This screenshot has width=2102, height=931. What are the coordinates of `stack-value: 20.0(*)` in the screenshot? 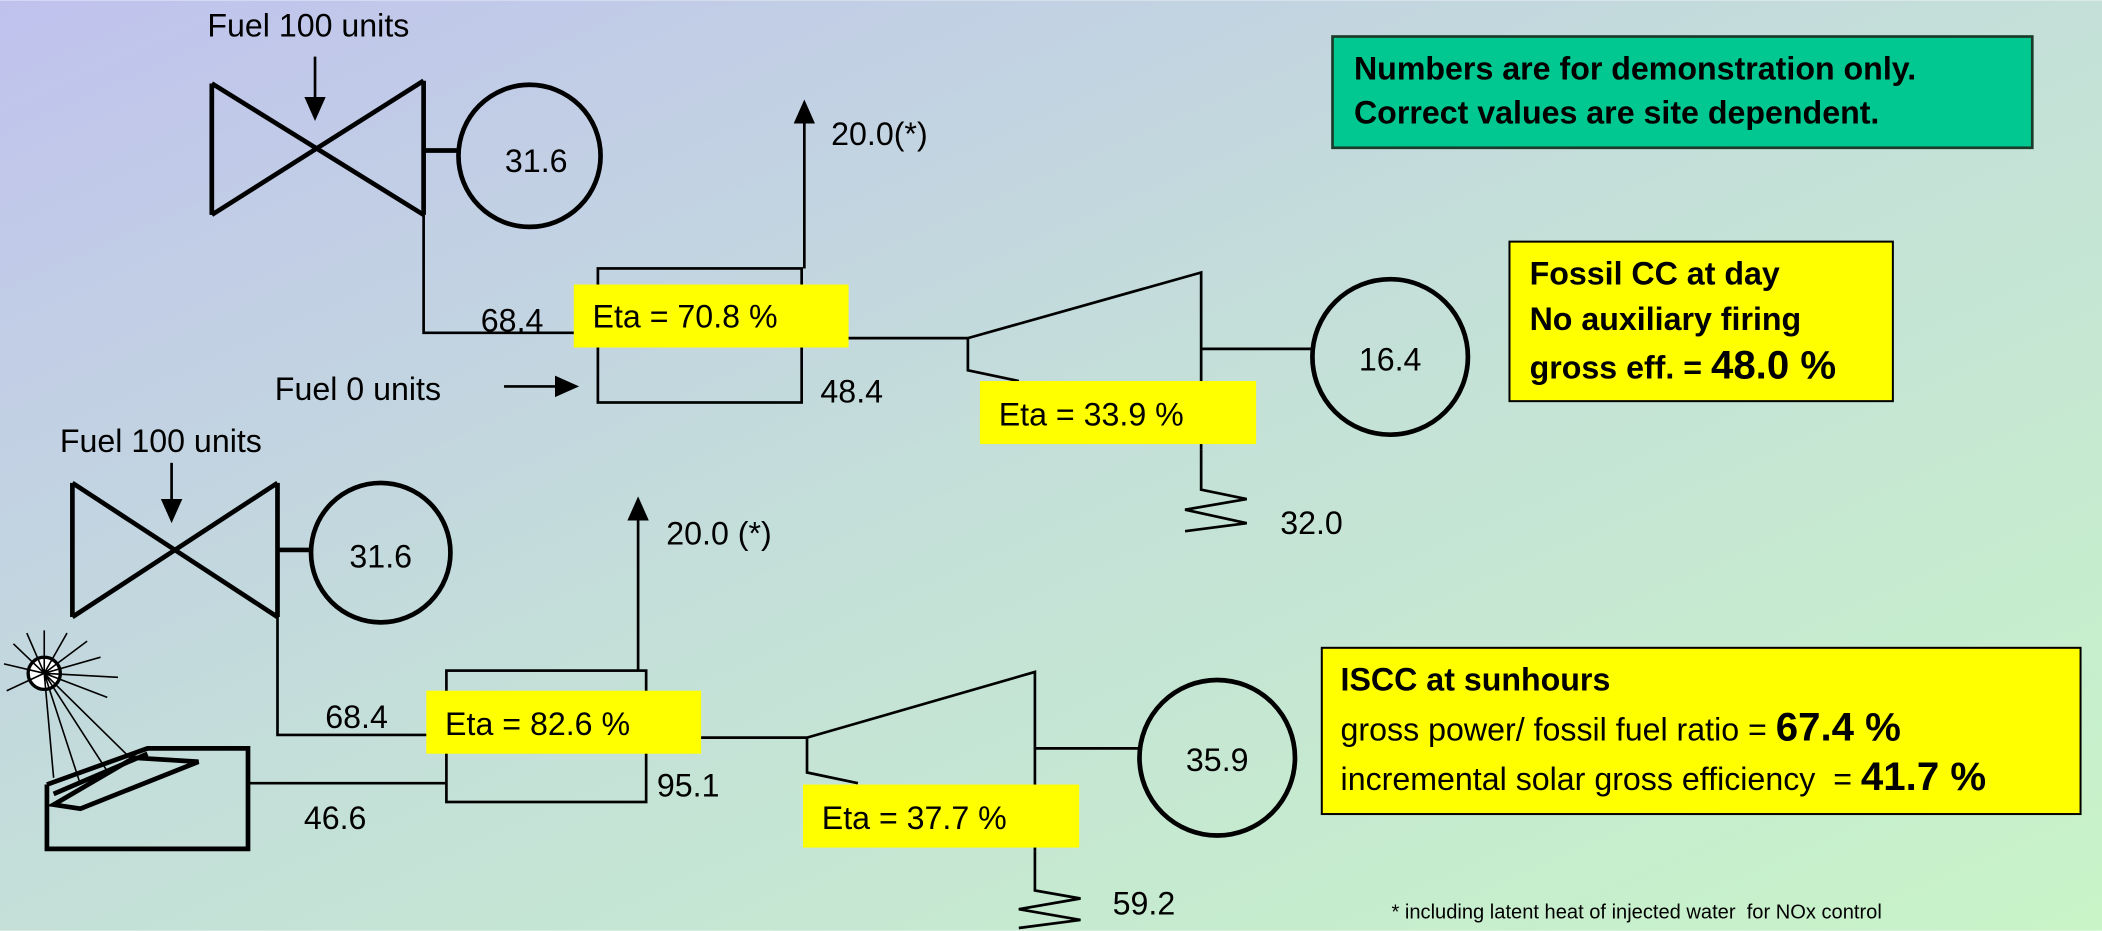 It's located at (879, 134).